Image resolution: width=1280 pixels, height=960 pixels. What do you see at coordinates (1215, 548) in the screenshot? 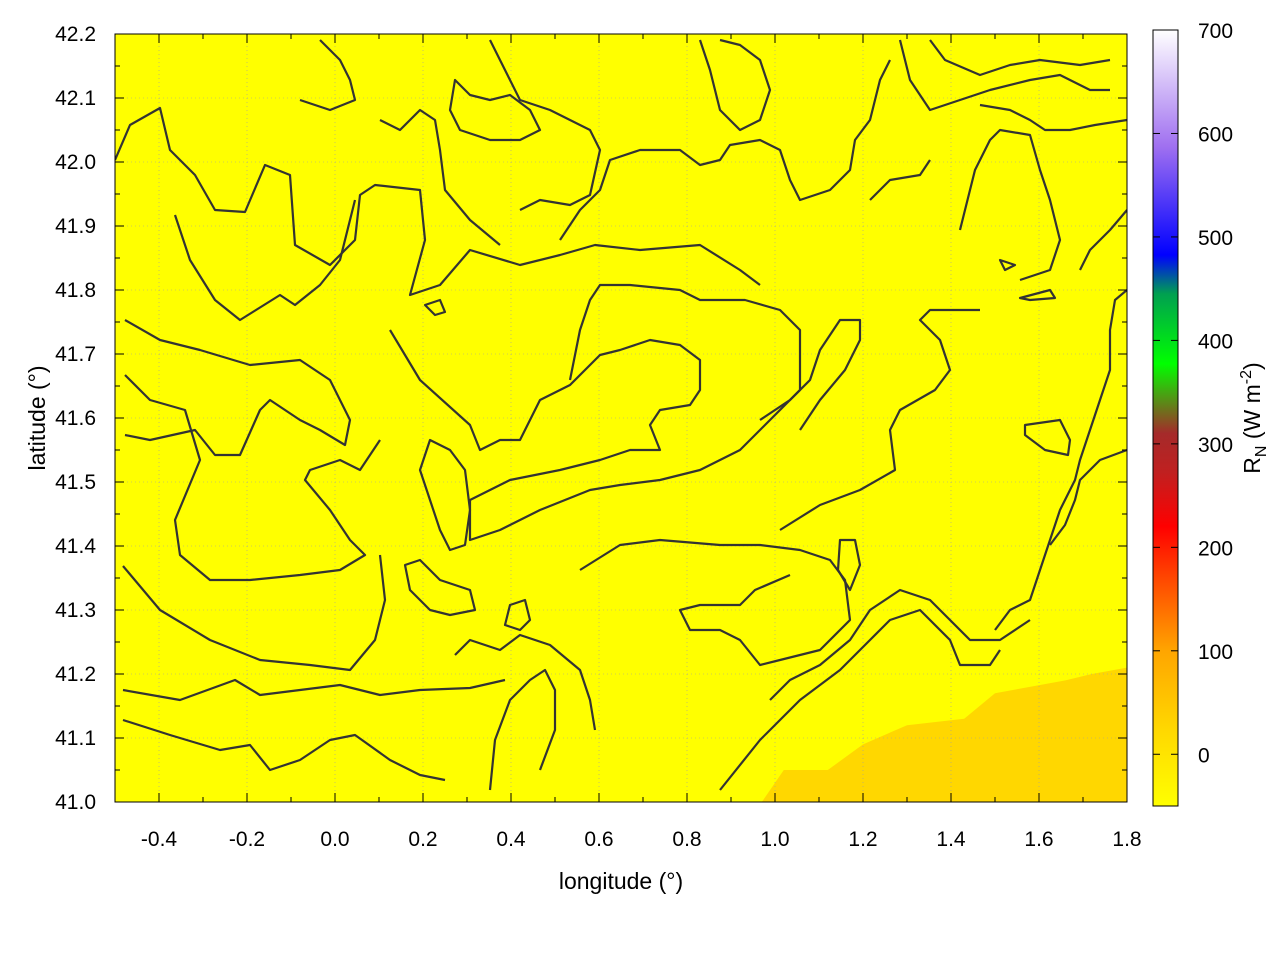
I see `colorbar-tick-label: 200` at bounding box center [1215, 548].